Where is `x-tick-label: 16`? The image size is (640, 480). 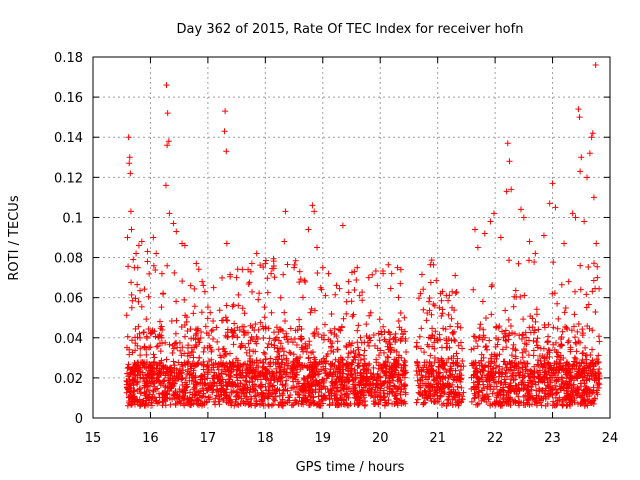
x-tick-label: 16 is located at coordinates (150, 438).